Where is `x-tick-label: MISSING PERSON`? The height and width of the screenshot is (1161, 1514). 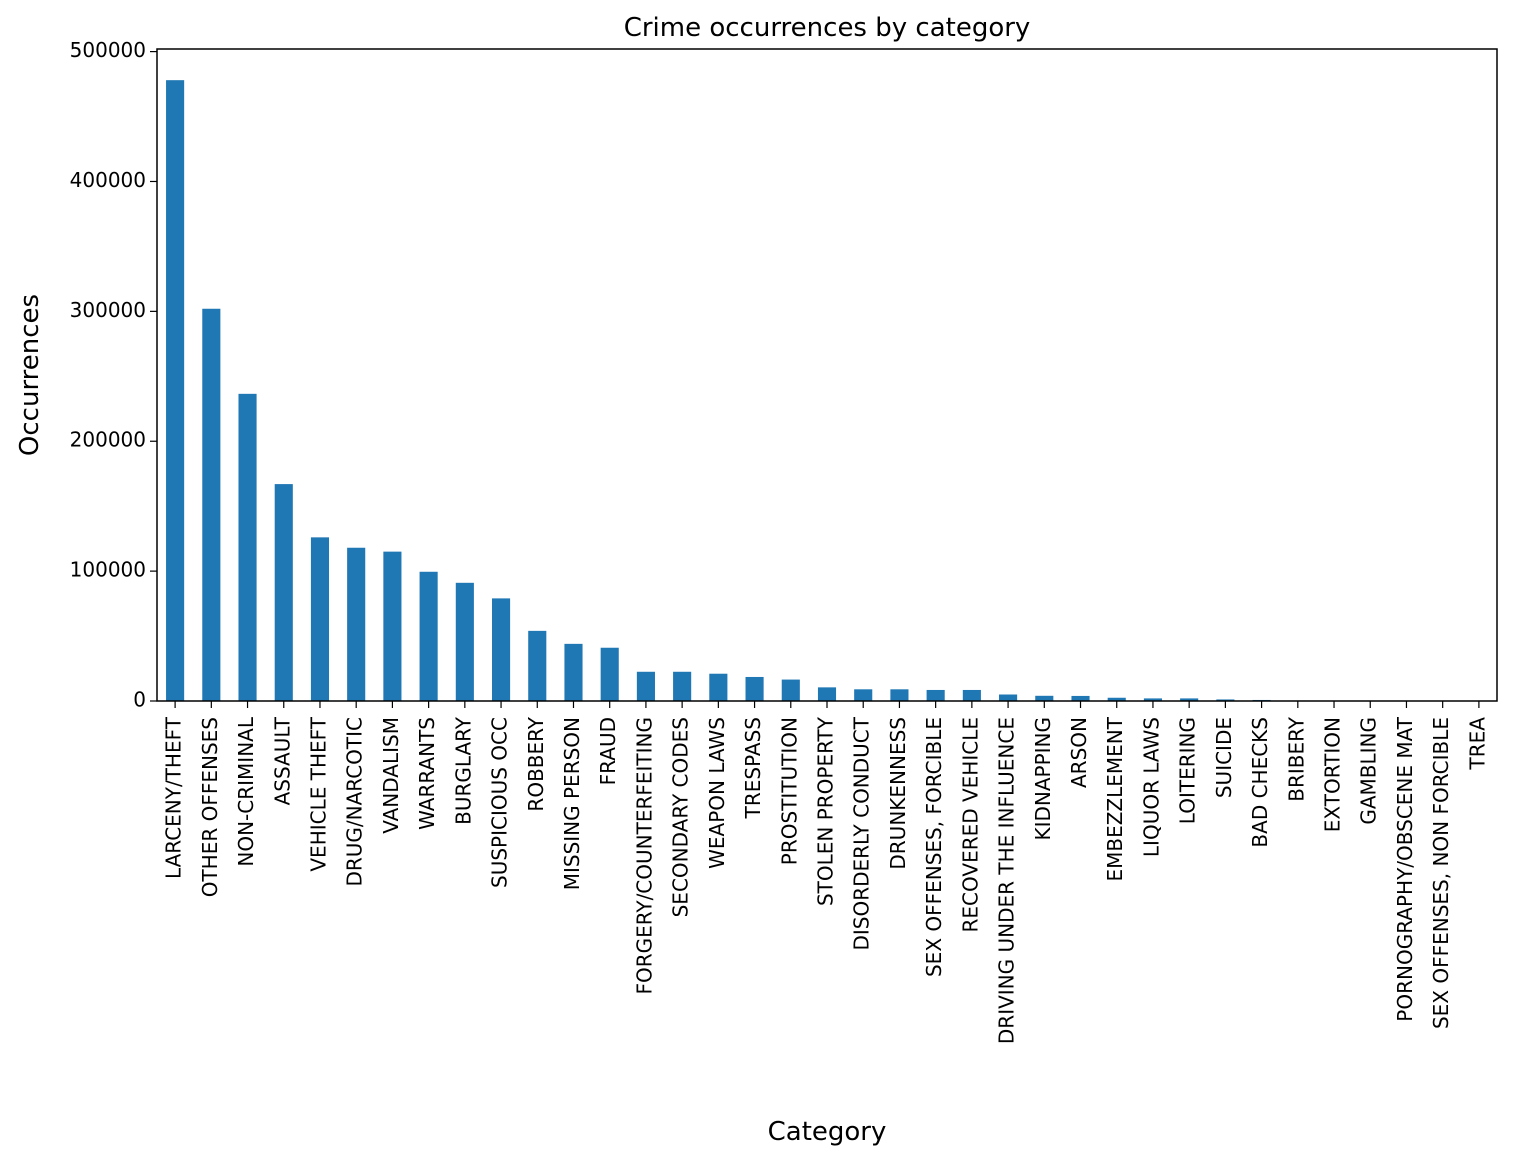
x-tick-label: MISSING PERSON is located at coordinates (572, 803).